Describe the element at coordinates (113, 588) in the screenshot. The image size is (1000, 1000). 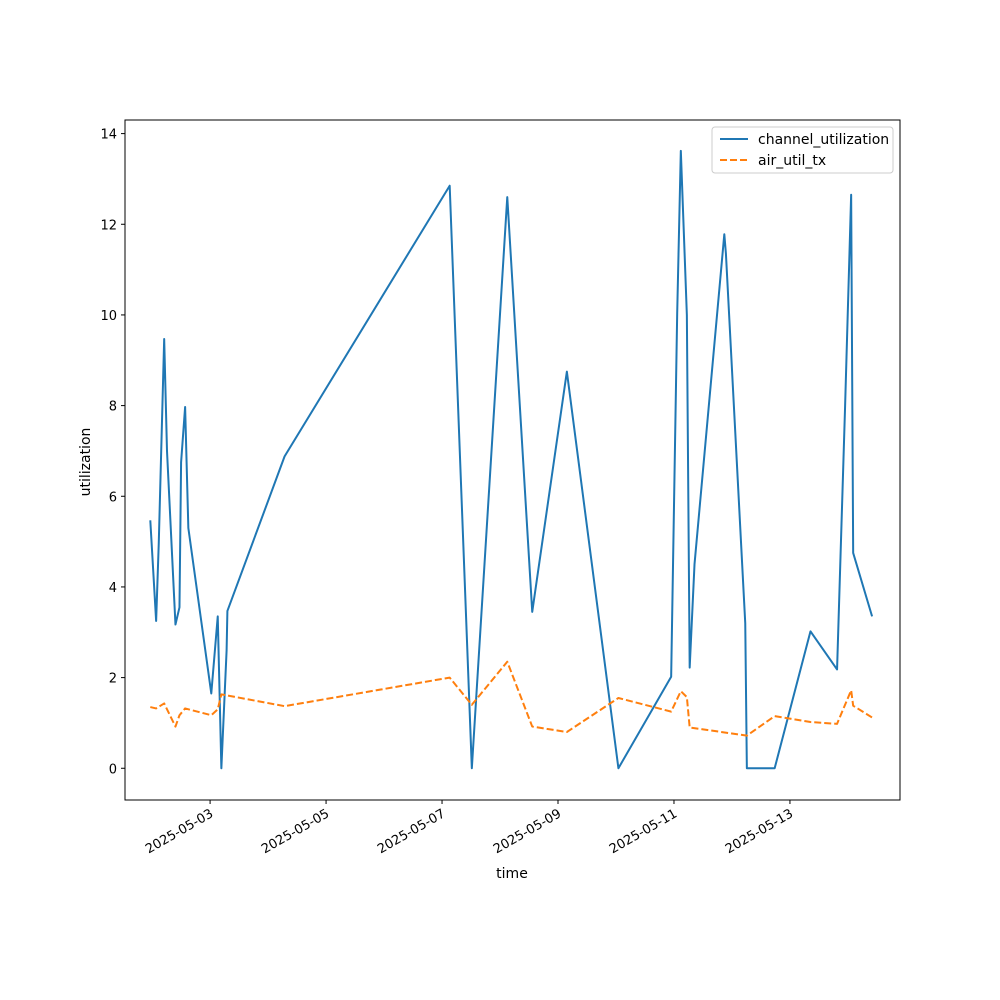
I see `y-tick-label: 4` at that location.